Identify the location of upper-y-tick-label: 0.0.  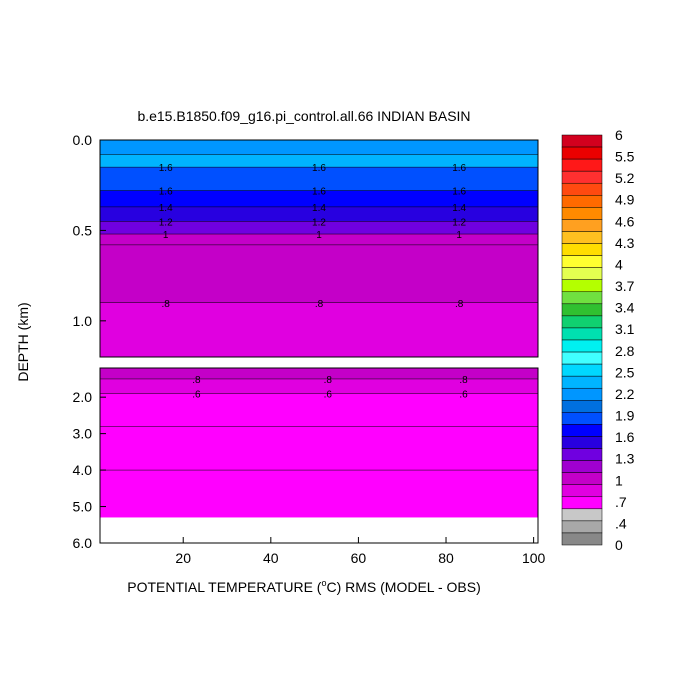
(83, 140).